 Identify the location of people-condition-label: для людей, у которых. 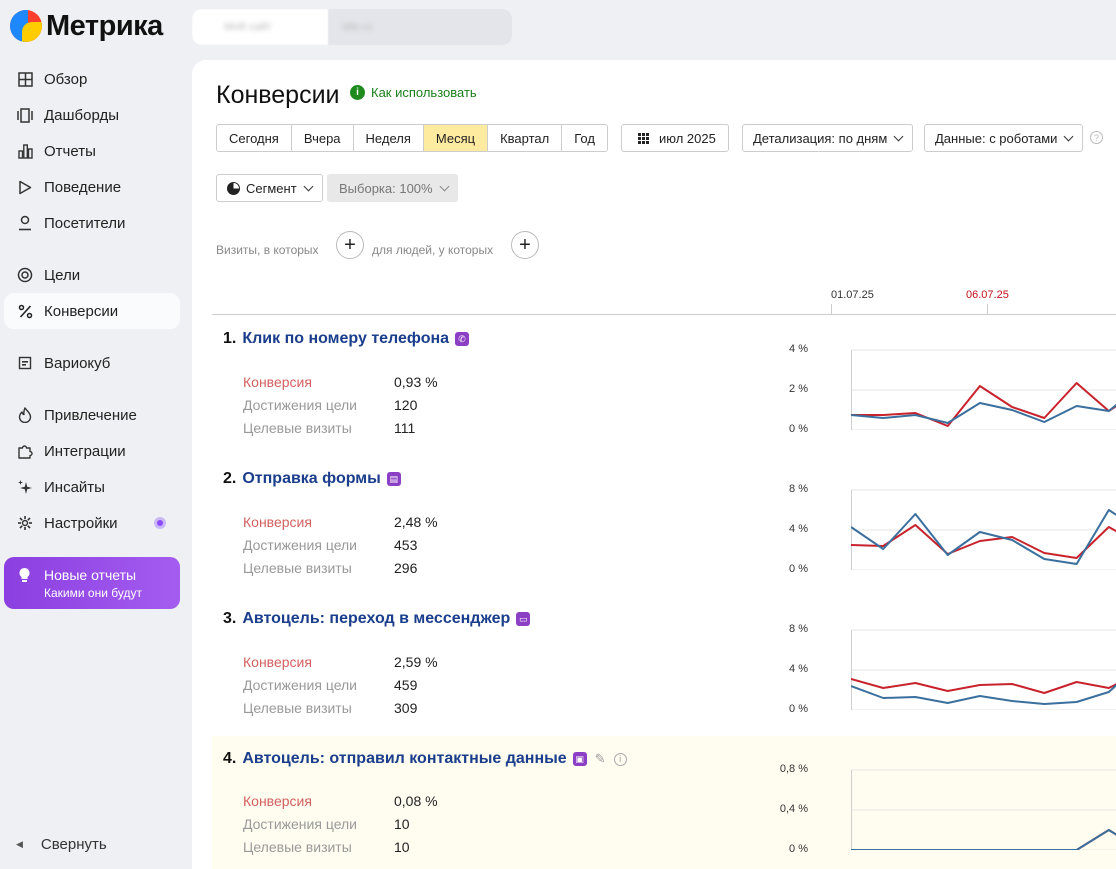
(433, 250).